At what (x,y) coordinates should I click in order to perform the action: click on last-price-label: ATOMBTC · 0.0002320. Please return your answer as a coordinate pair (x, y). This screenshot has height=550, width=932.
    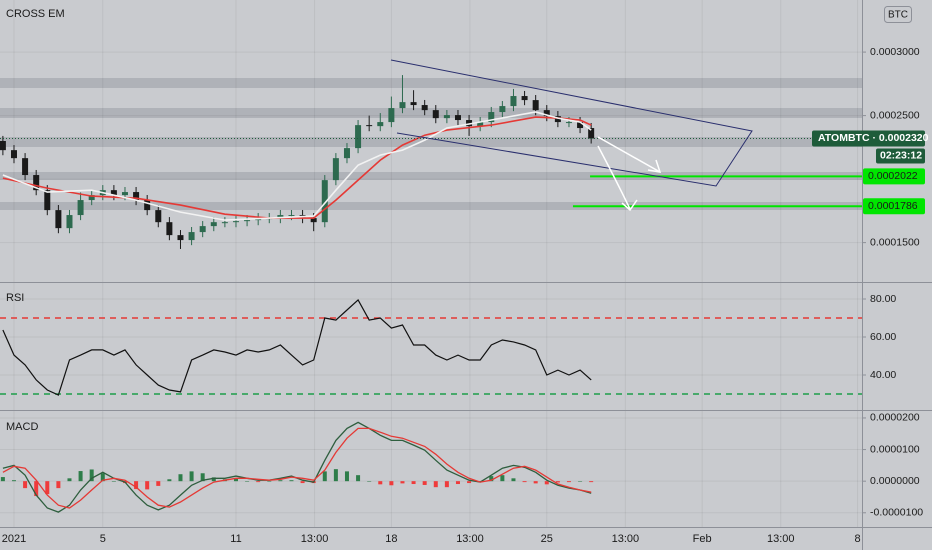
    Looking at the image, I should click on (873, 138).